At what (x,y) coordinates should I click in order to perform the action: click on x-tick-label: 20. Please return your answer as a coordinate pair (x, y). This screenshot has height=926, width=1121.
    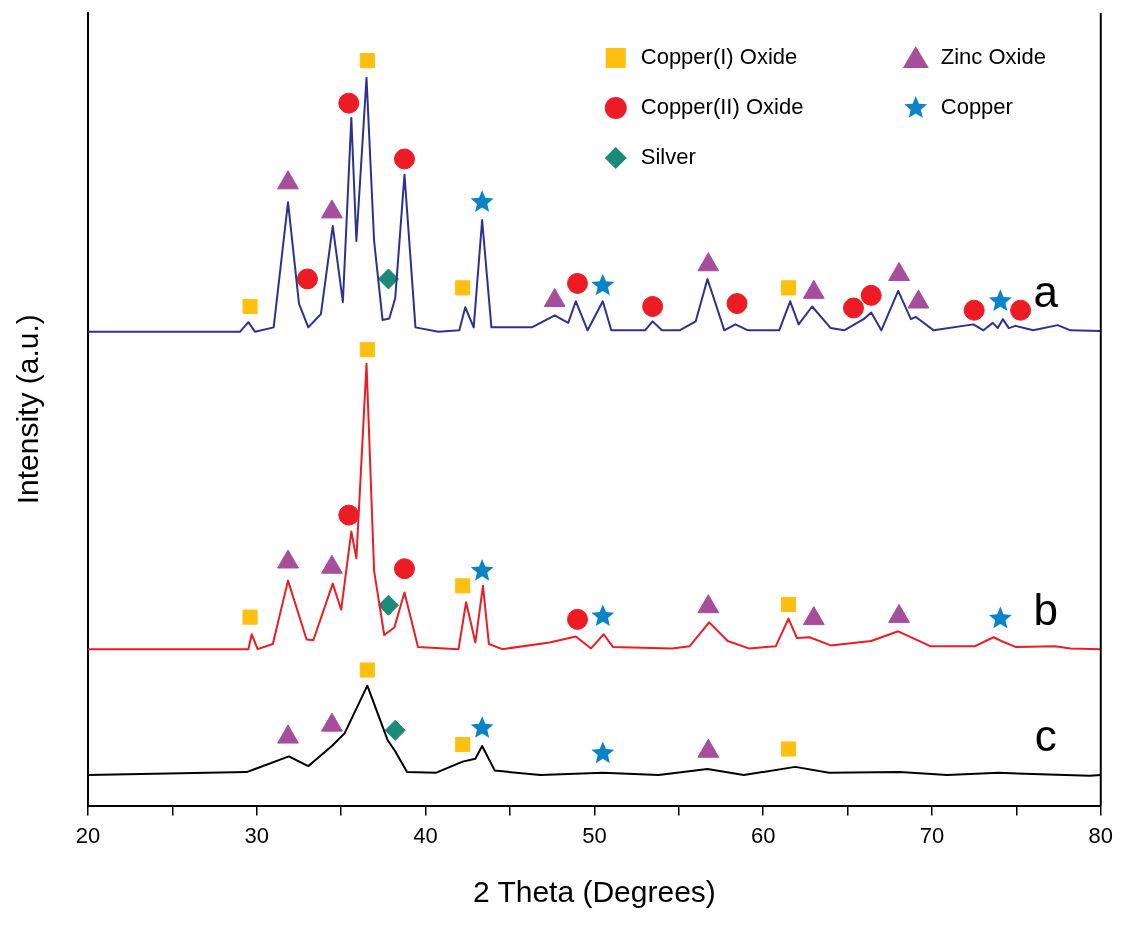
    Looking at the image, I should click on (88, 835).